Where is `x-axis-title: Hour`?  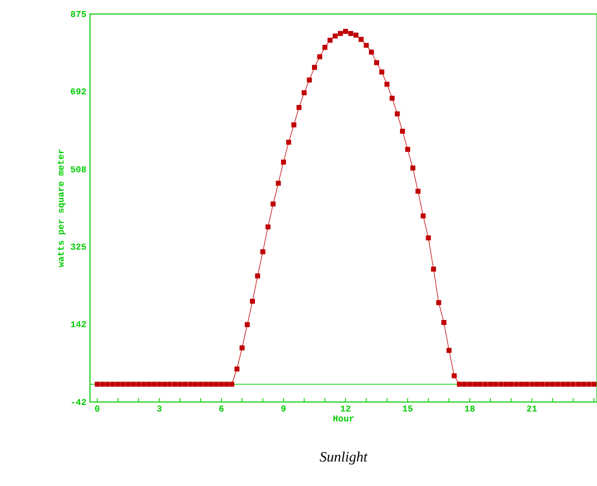 x-axis-title: Hour is located at coordinates (343, 418).